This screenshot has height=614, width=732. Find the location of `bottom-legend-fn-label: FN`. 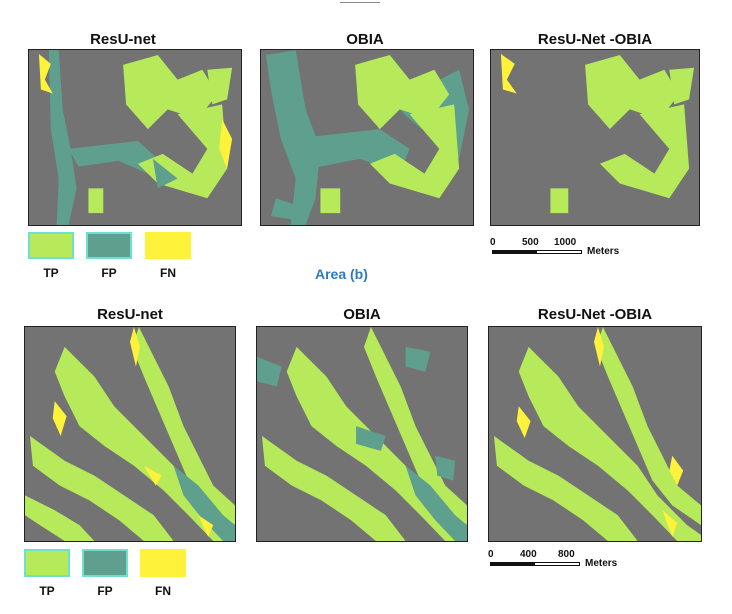

bottom-legend-fn-label: FN is located at coordinates (163, 591).